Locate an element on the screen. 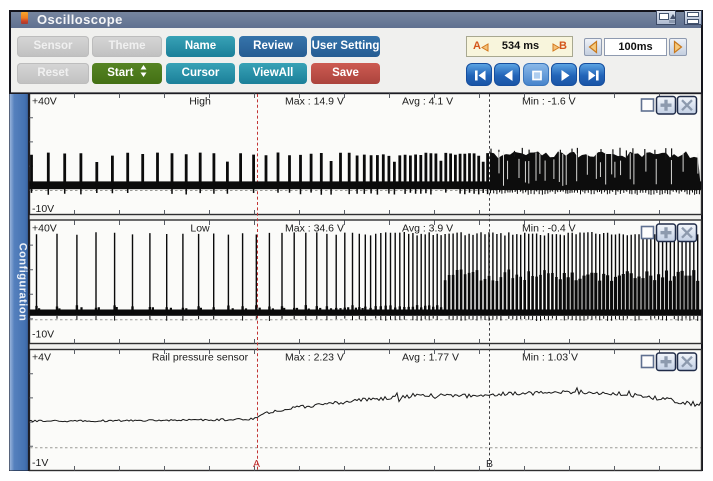 Image resolution: width=713 pixels, height=481 pixels. svg-text: -1V is located at coordinates (40, 463).